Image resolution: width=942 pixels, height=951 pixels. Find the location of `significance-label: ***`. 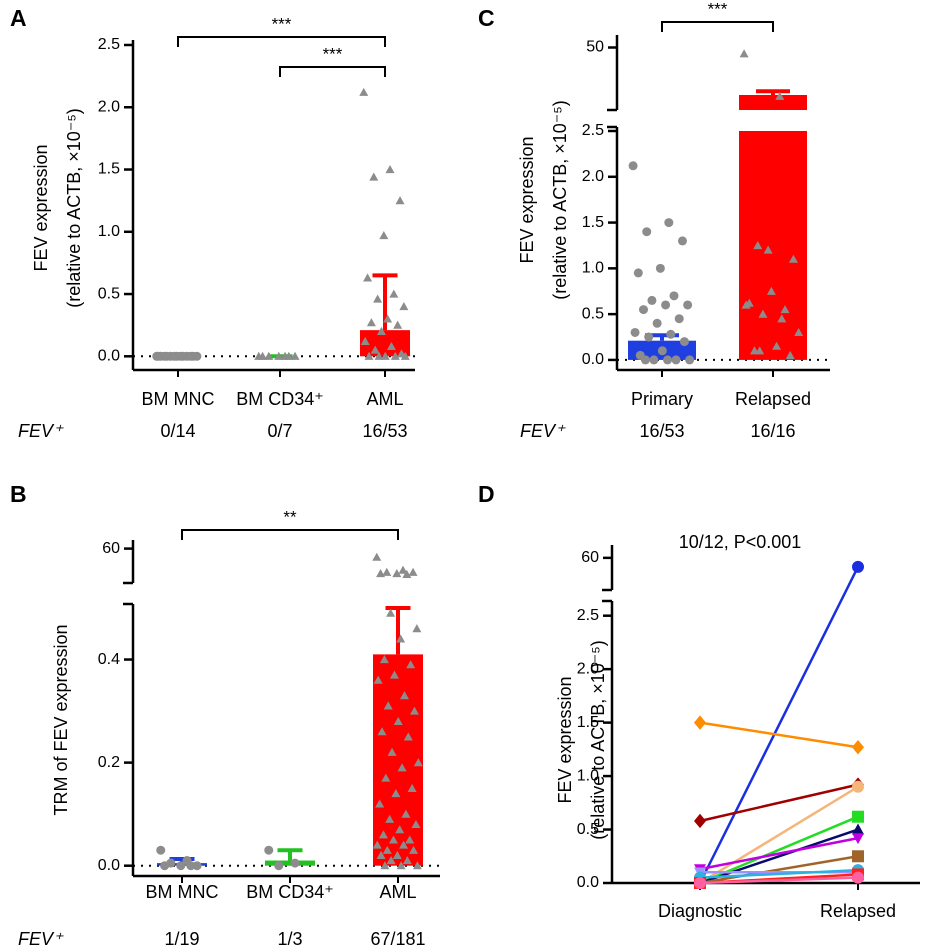

significance-label: *** is located at coordinates (333, 53).